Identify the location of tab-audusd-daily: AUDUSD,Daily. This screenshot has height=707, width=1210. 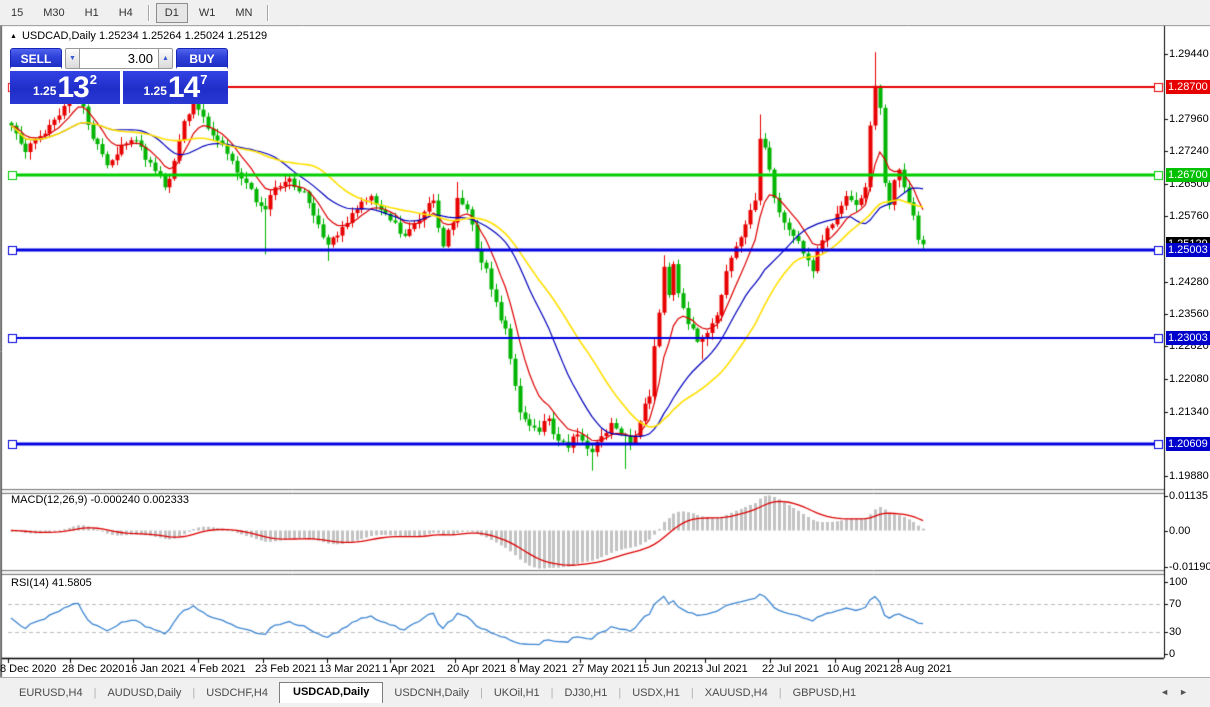
(144, 692).